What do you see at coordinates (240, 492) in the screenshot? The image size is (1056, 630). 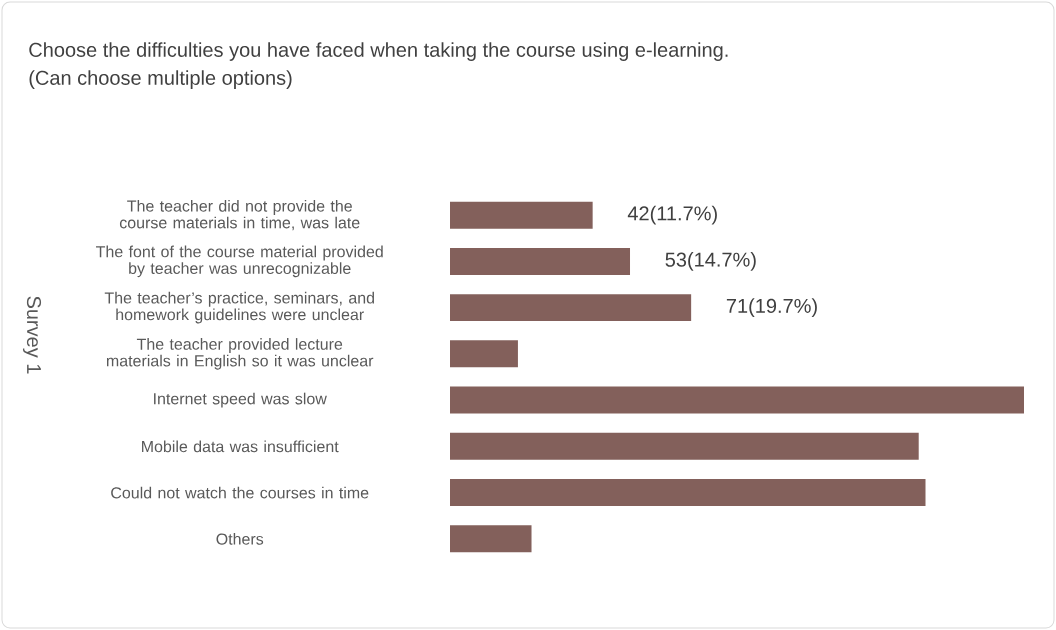 I see `y-tick-label: Could not watch the courses in time` at bounding box center [240, 492].